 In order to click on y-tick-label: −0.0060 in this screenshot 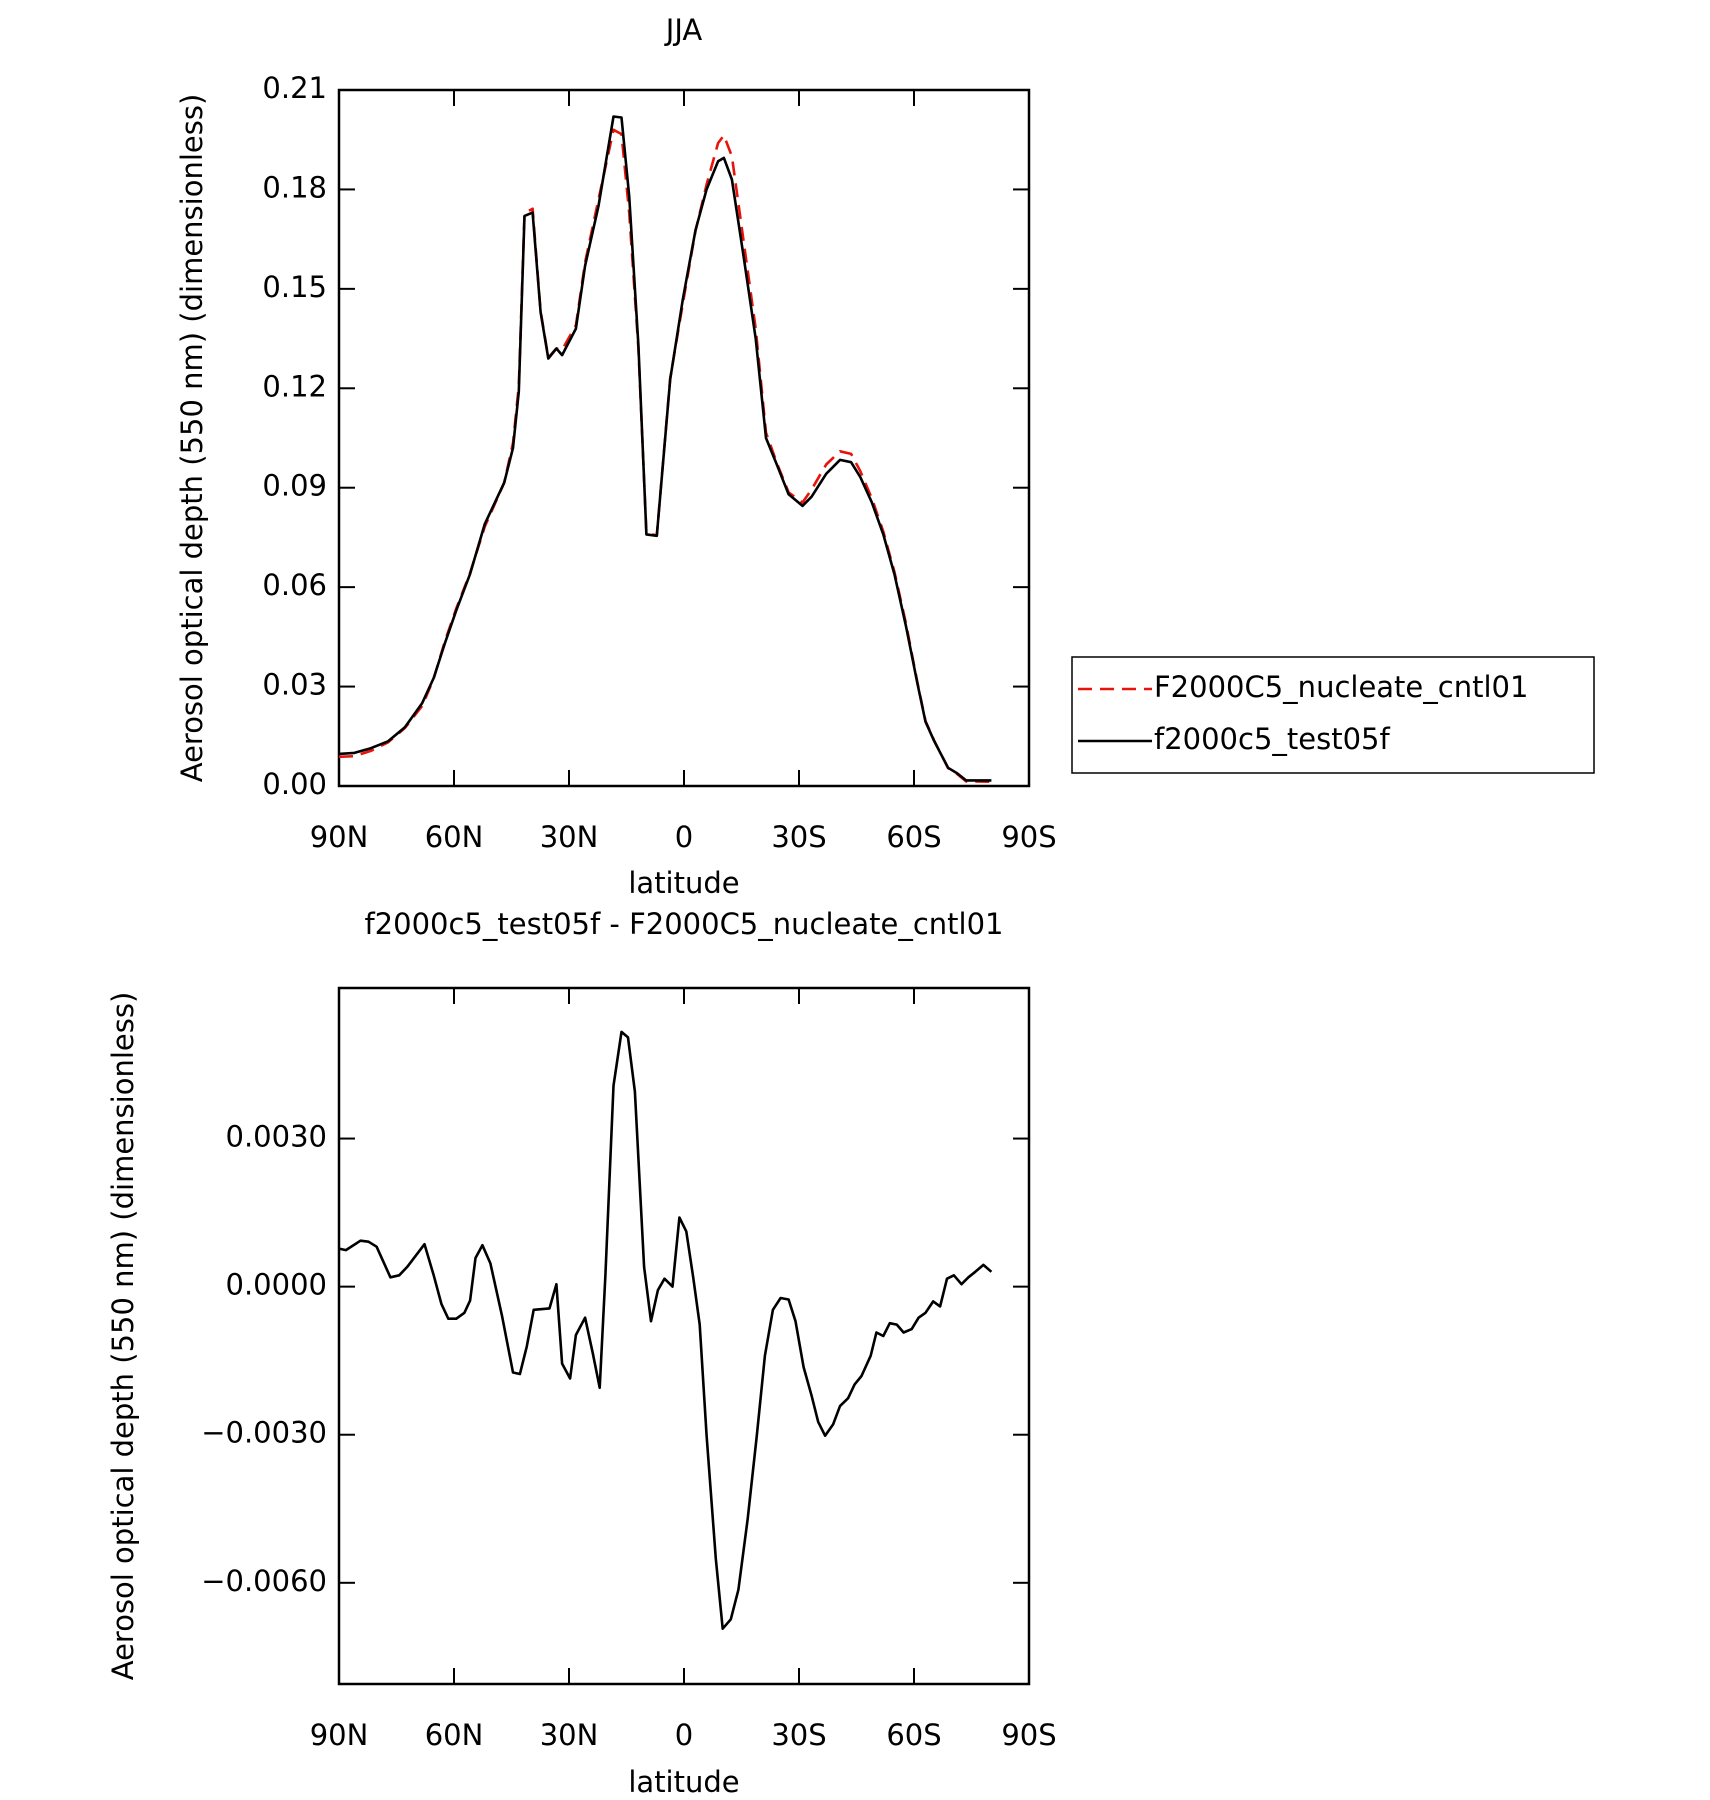, I will do `click(264, 1581)`.